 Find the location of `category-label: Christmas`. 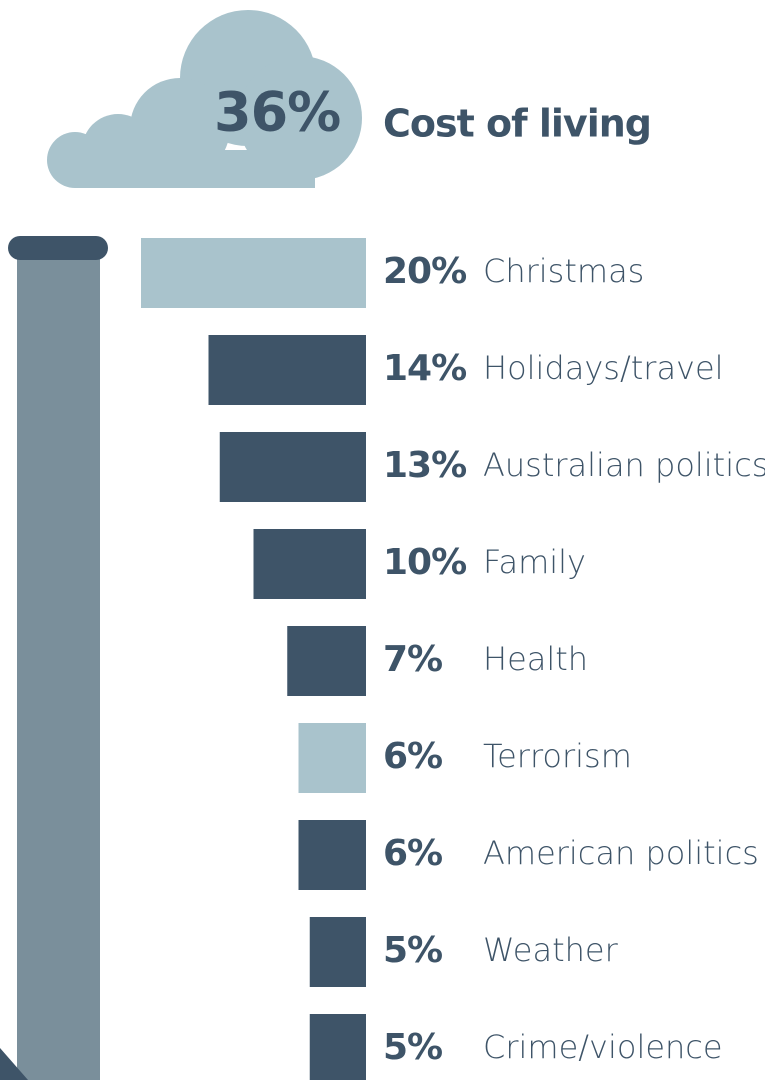

category-label: Christmas is located at coordinates (563, 271).